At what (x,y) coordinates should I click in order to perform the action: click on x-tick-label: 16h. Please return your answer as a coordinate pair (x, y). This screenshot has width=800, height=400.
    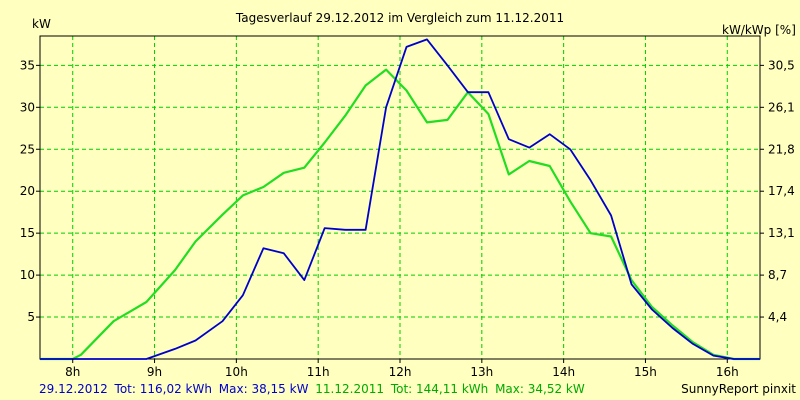
    Looking at the image, I should click on (727, 372).